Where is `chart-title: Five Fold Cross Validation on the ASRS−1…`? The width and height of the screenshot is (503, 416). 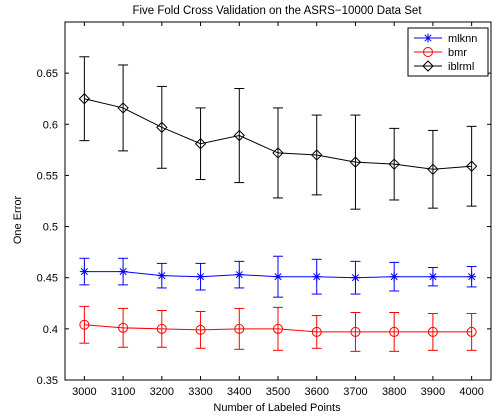
chart-title: Five Fold Cross Validation on the ASRS−1… is located at coordinates (277, 11).